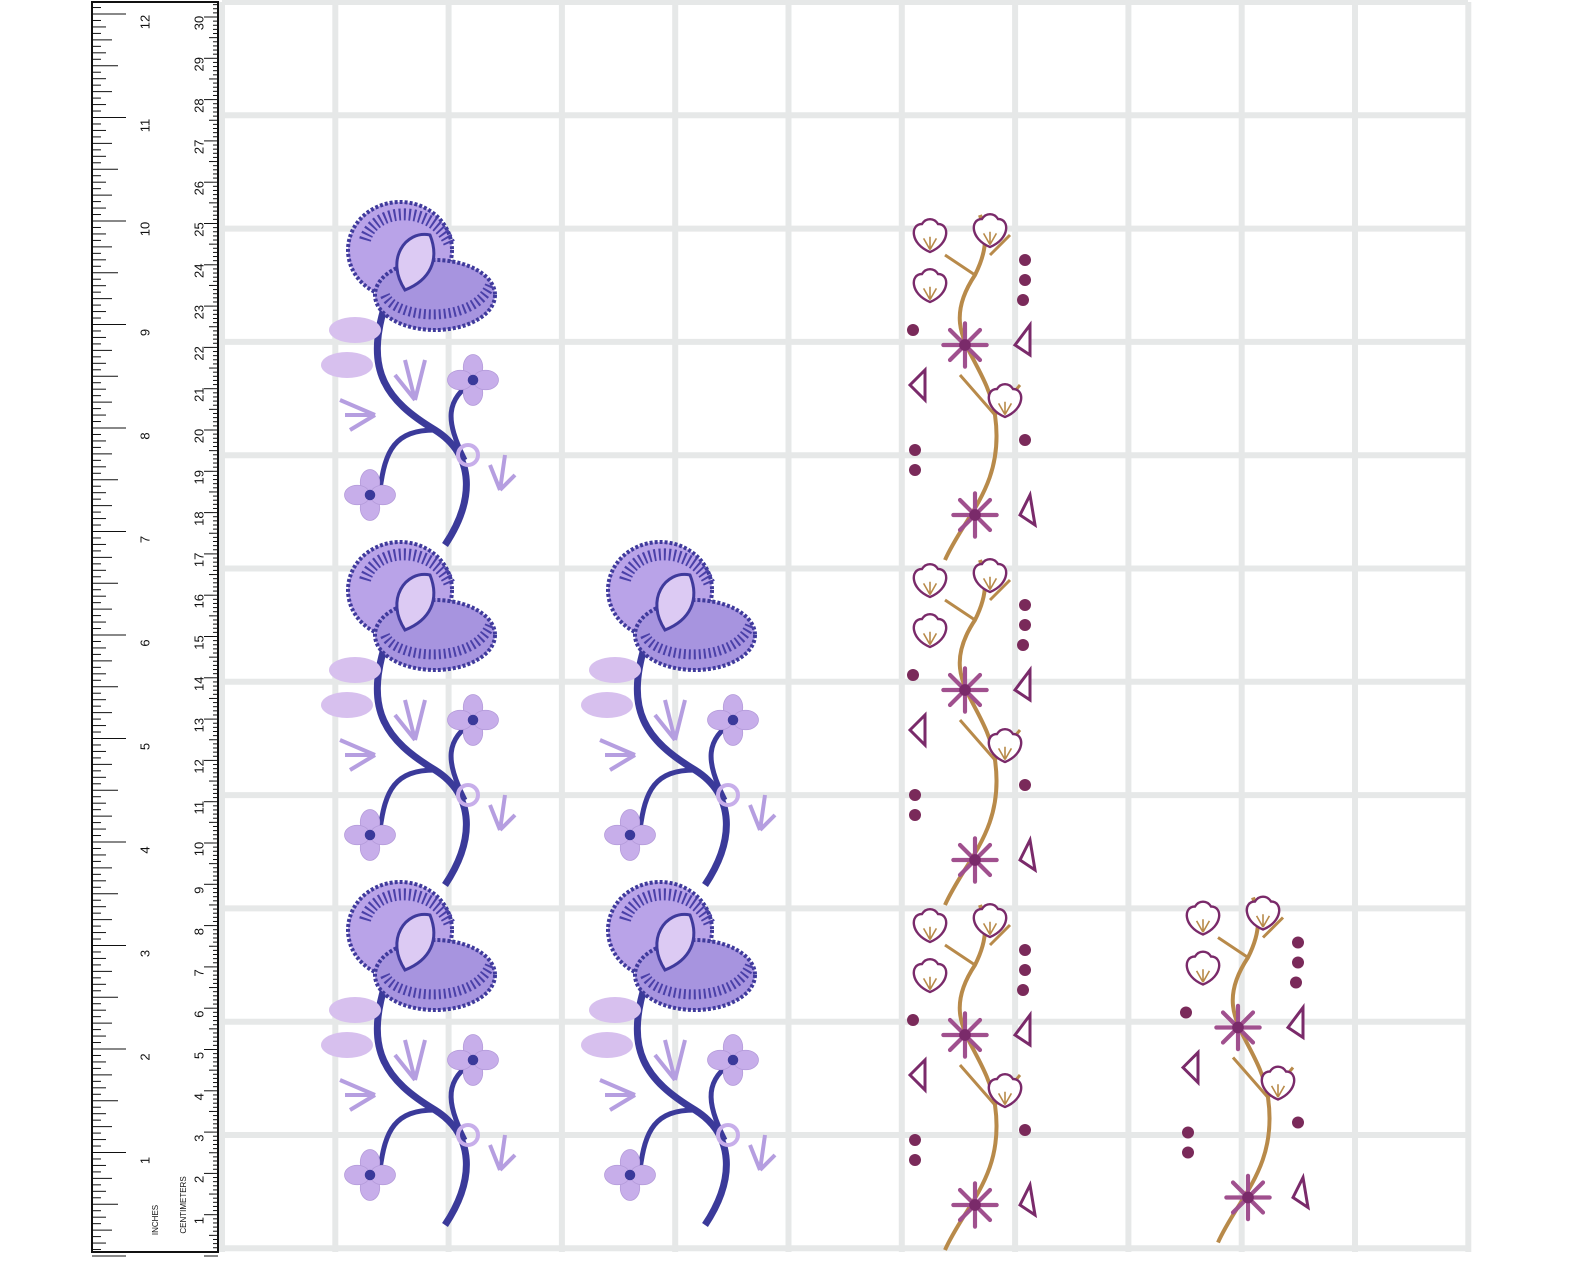 This screenshot has height=1270, width=1588. Describe the element at coordinates (198, 353) in the screenshot. I see `centimeter-label: 22` at that location.